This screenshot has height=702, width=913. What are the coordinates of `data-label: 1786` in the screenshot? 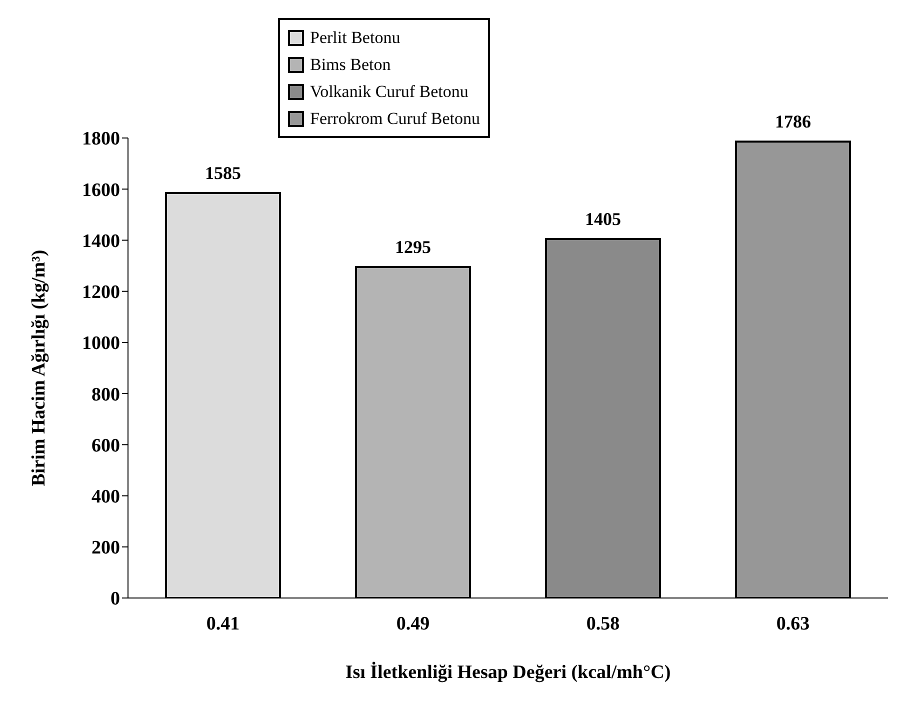 It's located at (793, 122).